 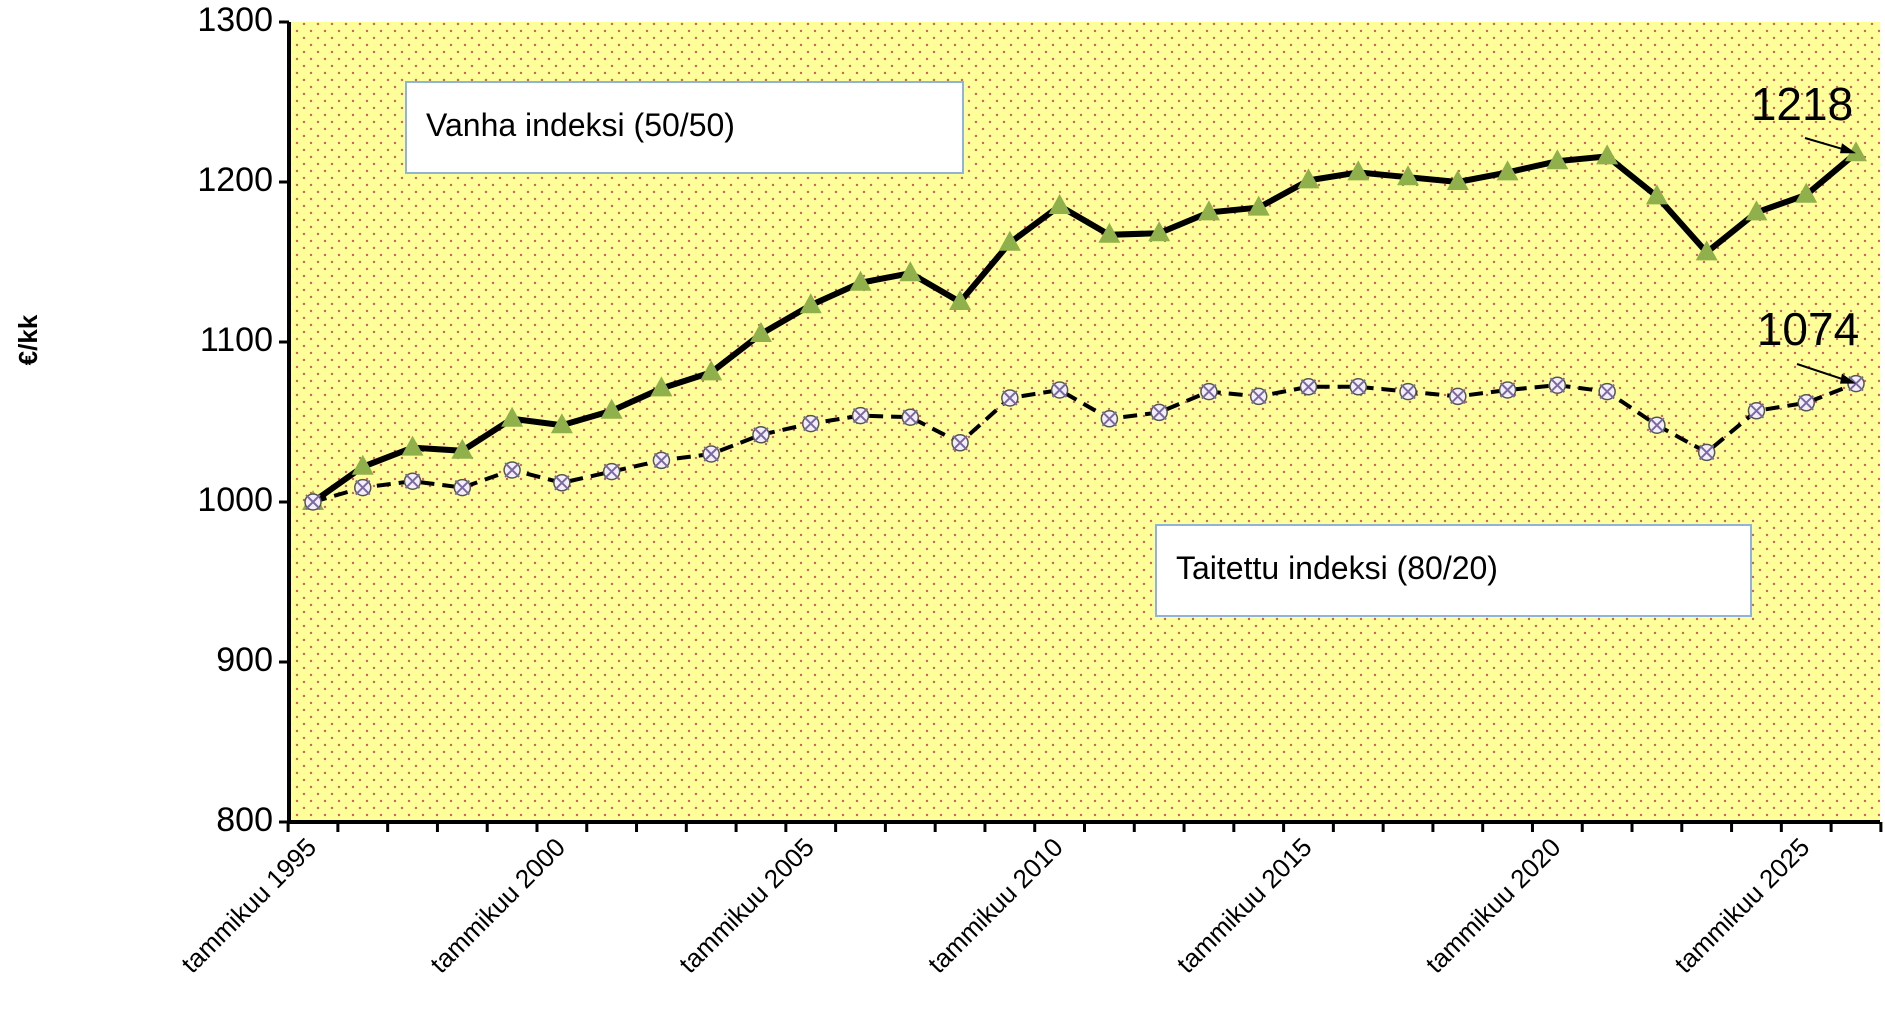 I want to click on y-tick-label: 1100, so click(x=236, y=340).